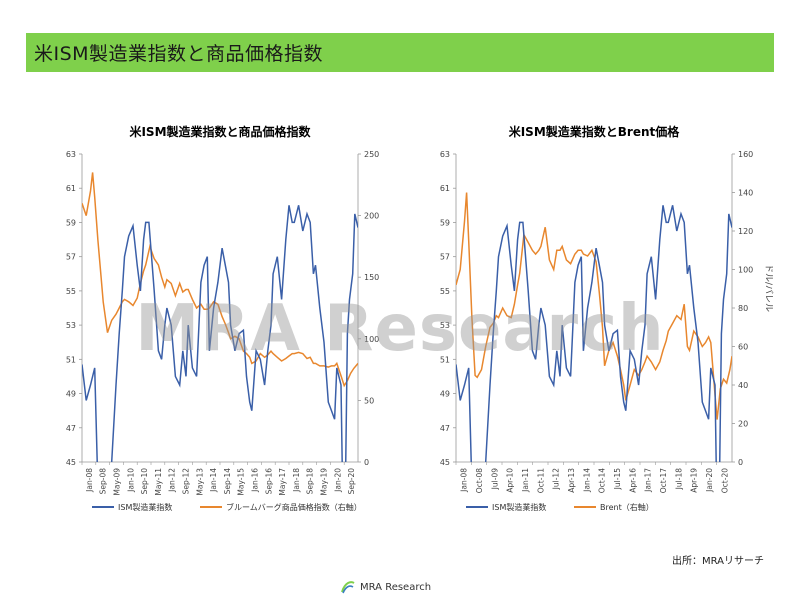 This screenshot has height=600, width=800. Describe the element at coordinates (282, 482) in the screenshot. I see `x-tick-label: May-17` at that location.